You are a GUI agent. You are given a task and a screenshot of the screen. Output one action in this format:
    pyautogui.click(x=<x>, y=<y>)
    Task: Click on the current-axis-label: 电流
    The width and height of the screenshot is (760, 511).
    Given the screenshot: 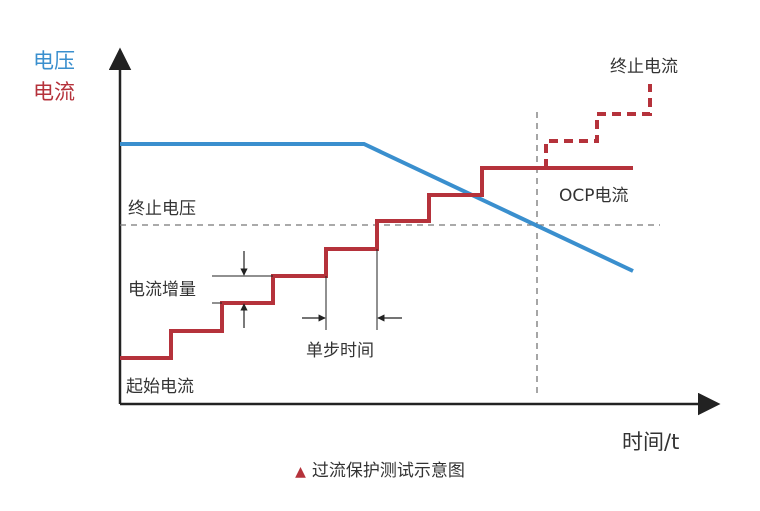 What is the action you would take?
    pyautogui.click(x=54, y=92)
    